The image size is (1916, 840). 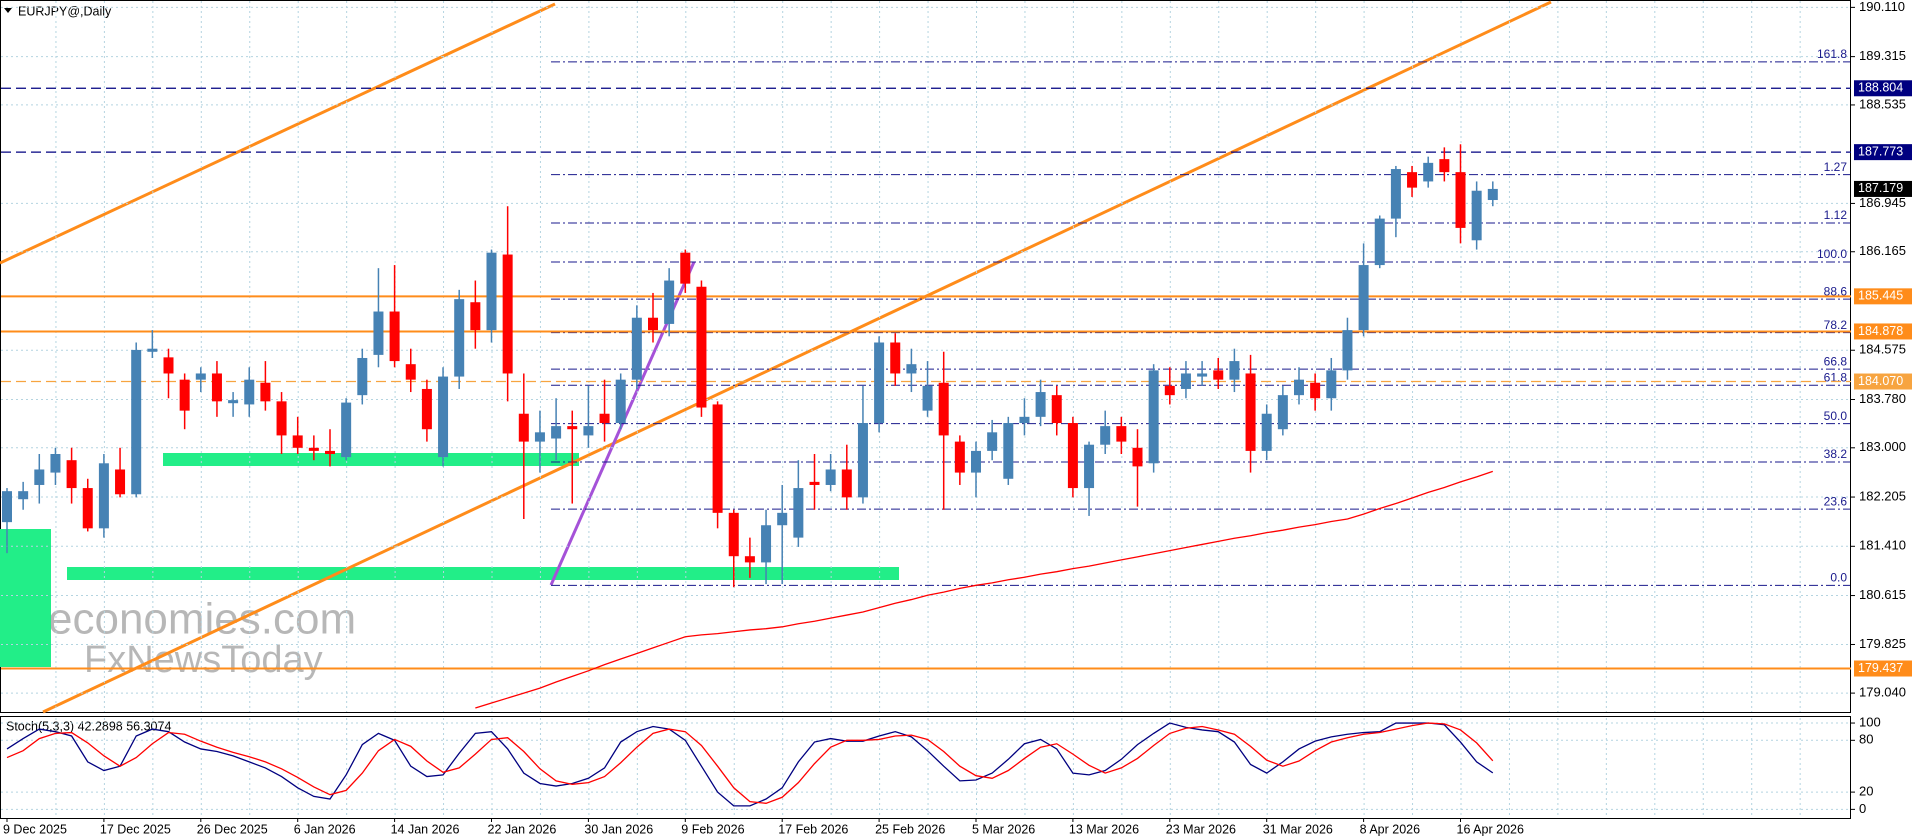 What do you see at coordinates (1836, 291) in the screenshot?
I see `fib-label: 88.6` at bounding box center [1836, 291].